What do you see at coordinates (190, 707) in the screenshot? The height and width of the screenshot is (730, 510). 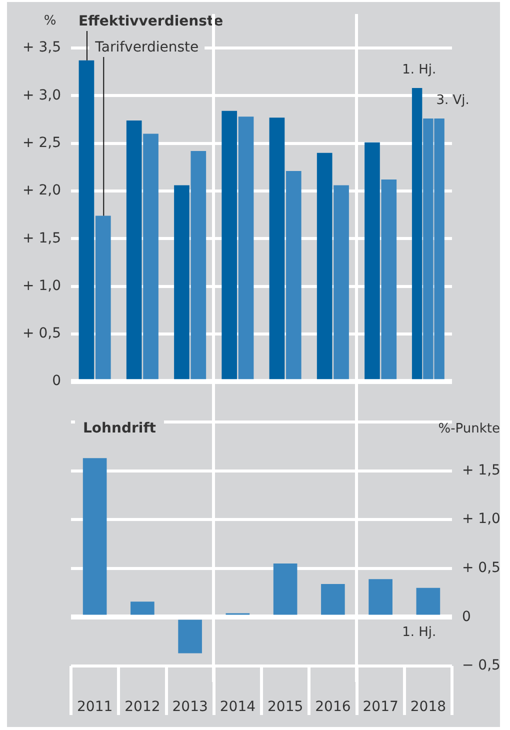 I see `x-tick-label: 2013` at bounding box center [190, 707].